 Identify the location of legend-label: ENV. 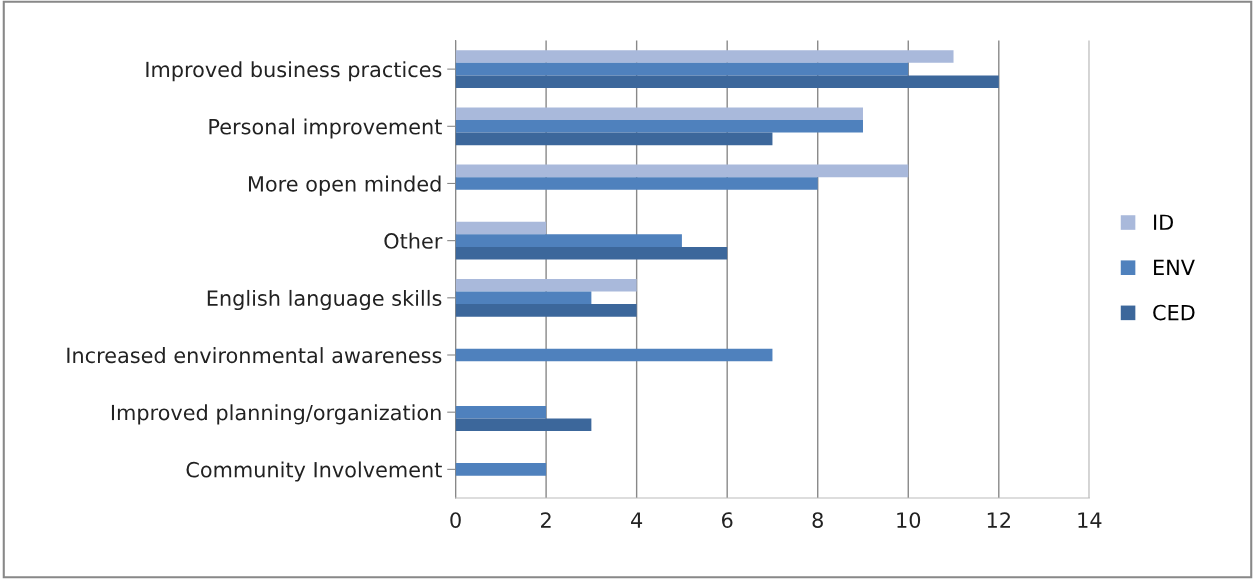
(1174, 267).